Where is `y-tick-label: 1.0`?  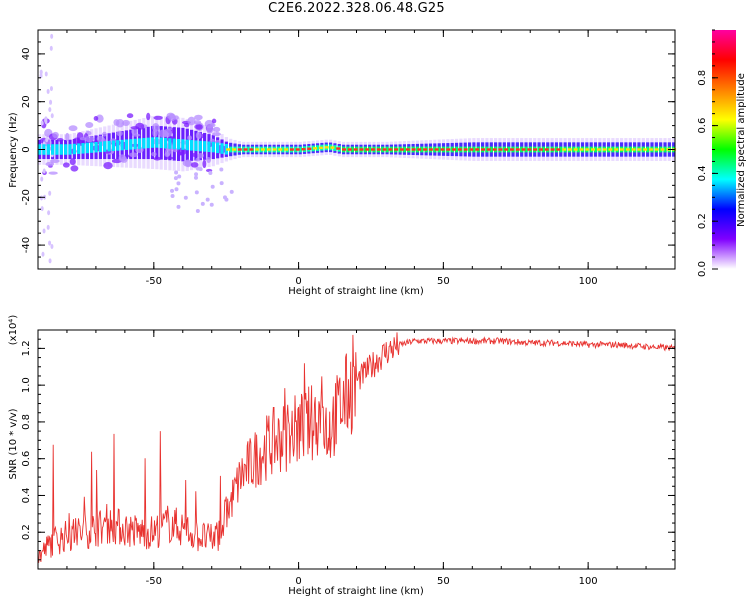
y-tick-label: 1.0 is located at coordinates (26, 385).